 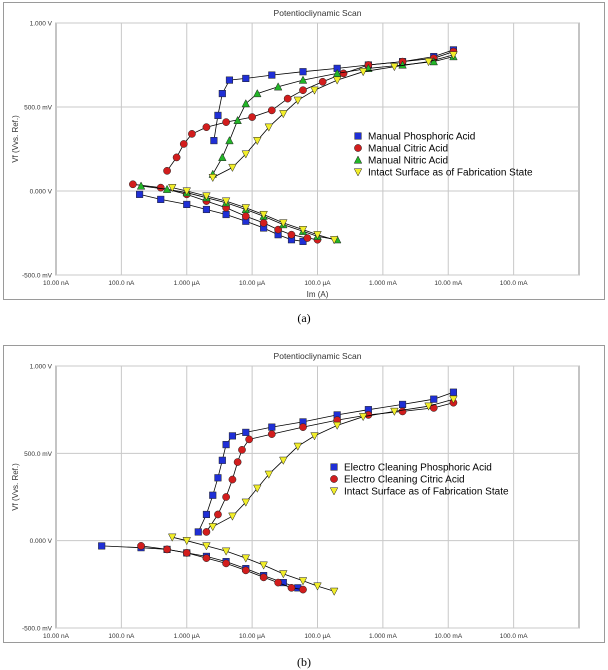 I want to click on x-tick-label: 1.000 µA, so click(x=187, y=283).